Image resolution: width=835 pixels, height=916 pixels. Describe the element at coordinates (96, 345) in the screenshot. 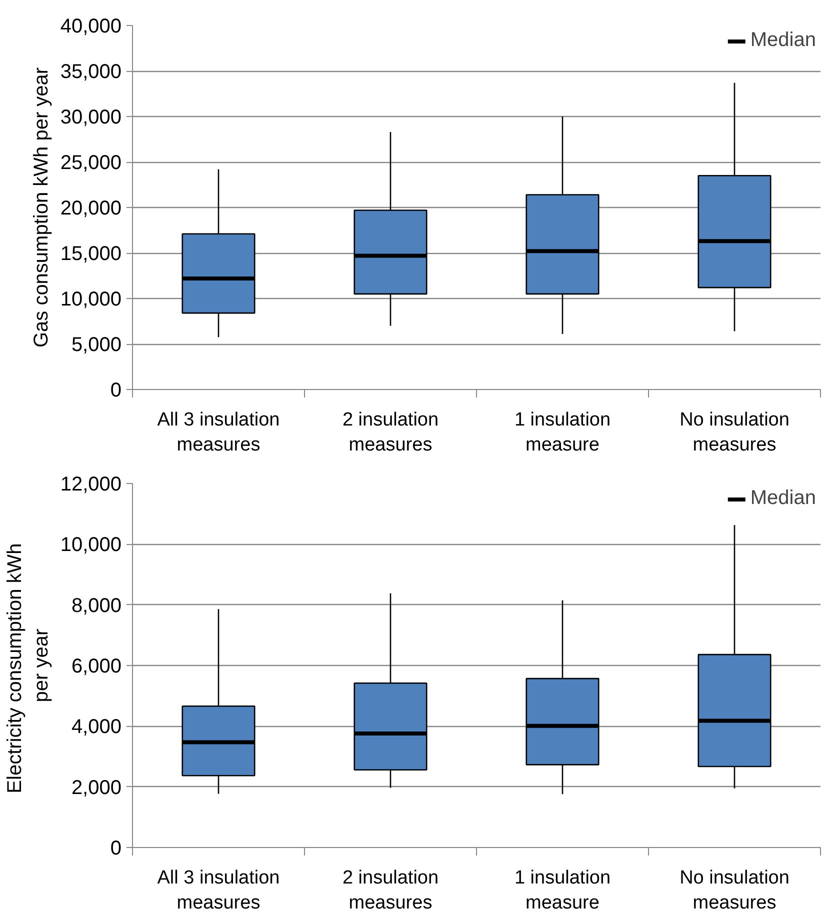

I see `y-tick-label: 5,000` at that location.